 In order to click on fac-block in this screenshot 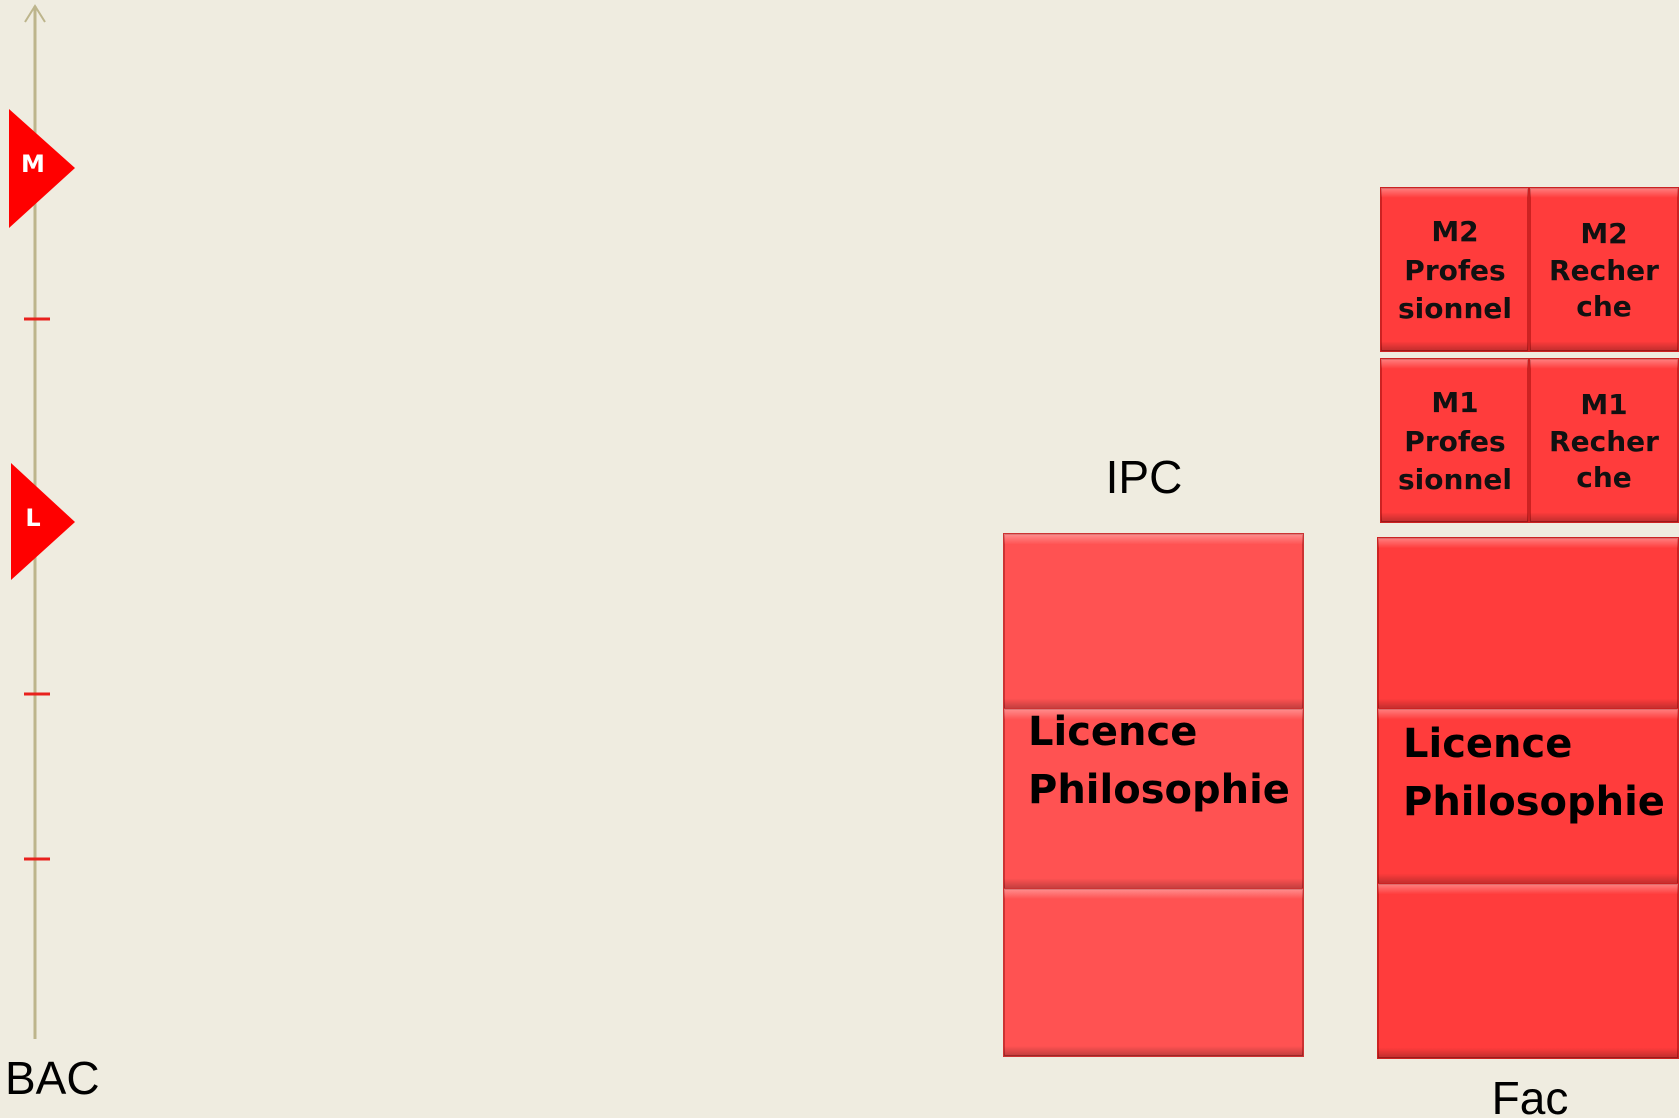, I will do `click(1528, 798)`.